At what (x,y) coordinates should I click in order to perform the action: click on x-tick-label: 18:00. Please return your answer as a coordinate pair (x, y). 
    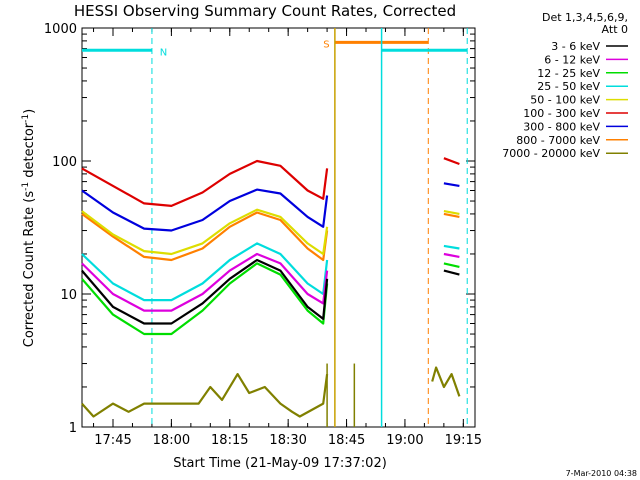
    Looking at the image, I should click on (171, 440).